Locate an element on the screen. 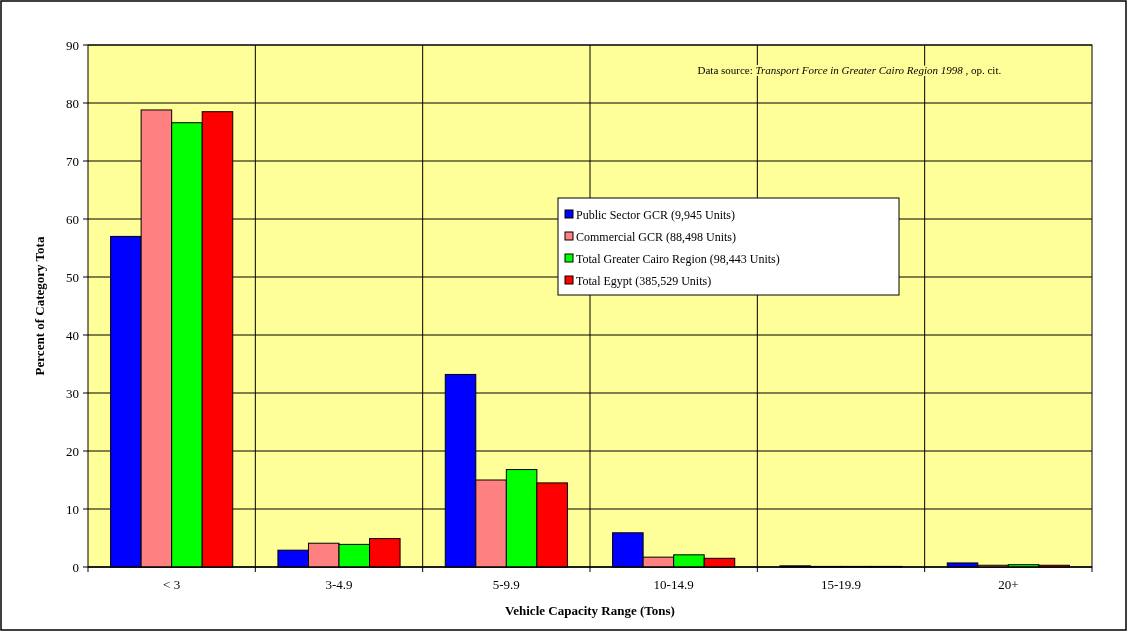  legend-label: Total Greater Cairo Region (98,443 Units) is located at coordinates (678, 259).